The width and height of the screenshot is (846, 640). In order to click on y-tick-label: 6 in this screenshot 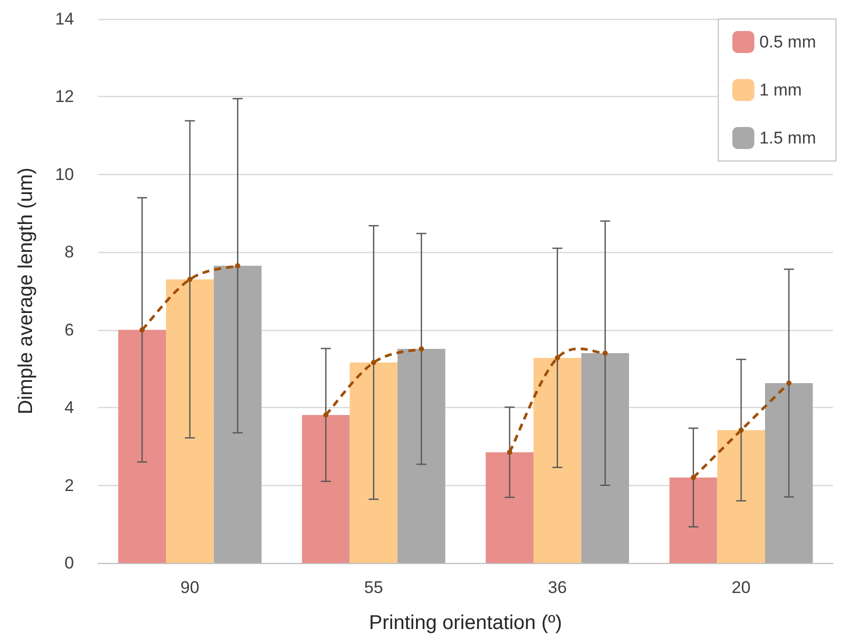, I will do `click(69, 330)`.